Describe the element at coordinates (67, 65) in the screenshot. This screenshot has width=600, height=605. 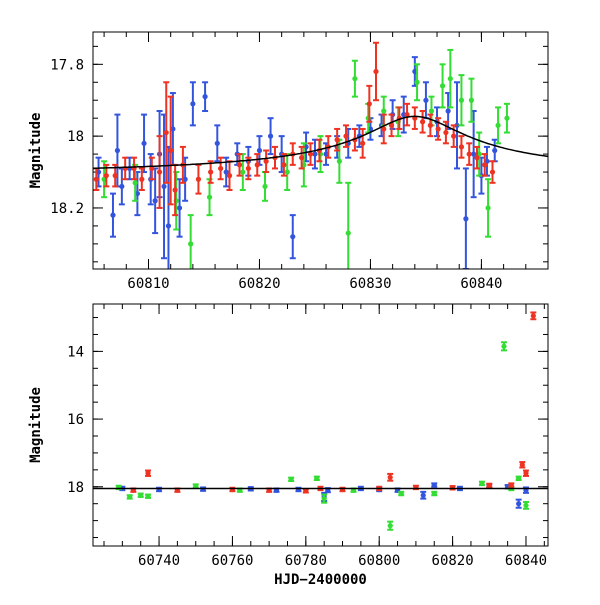
I see `y-tick-label: 17.8` at that location.